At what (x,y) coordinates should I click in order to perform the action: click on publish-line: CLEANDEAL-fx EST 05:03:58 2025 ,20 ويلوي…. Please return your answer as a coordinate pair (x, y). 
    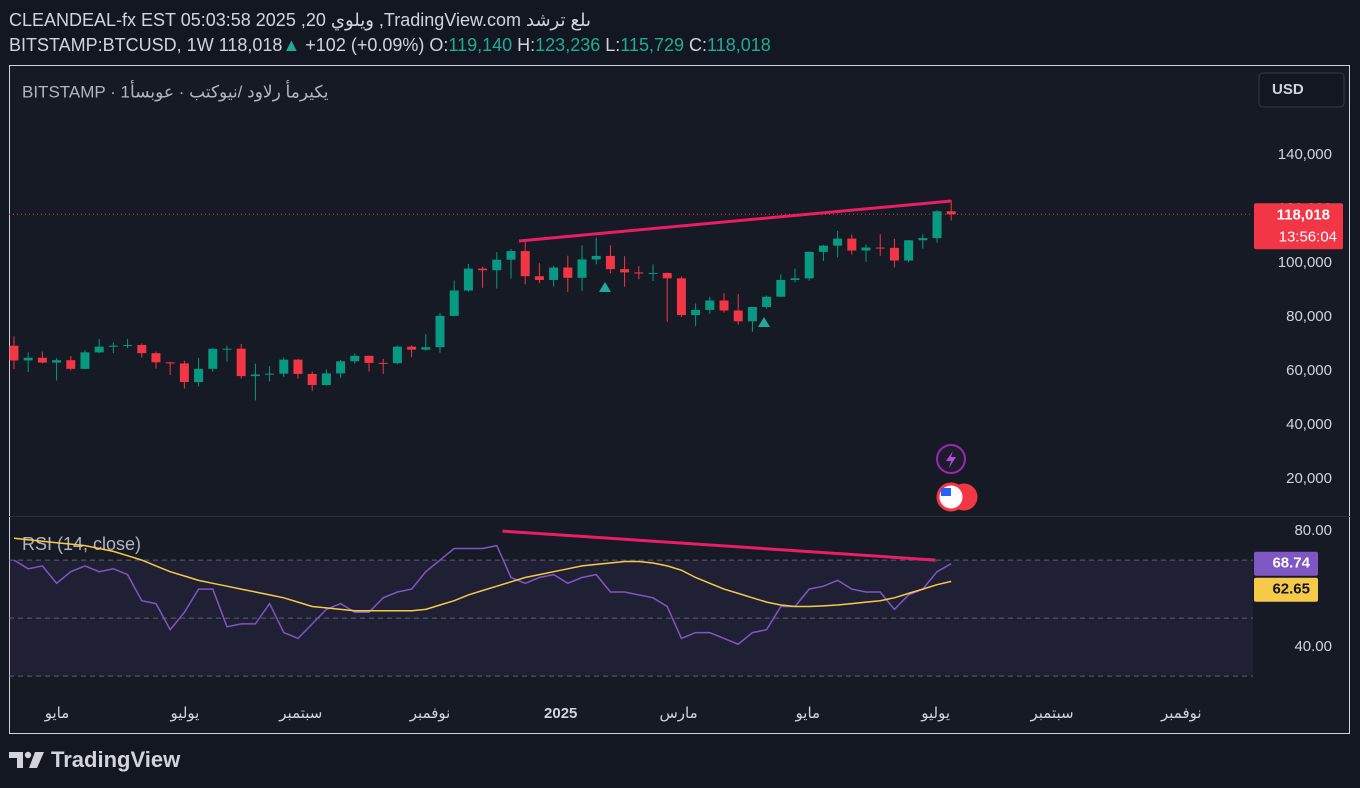
    Looking at the image, I should click on (390, 20).